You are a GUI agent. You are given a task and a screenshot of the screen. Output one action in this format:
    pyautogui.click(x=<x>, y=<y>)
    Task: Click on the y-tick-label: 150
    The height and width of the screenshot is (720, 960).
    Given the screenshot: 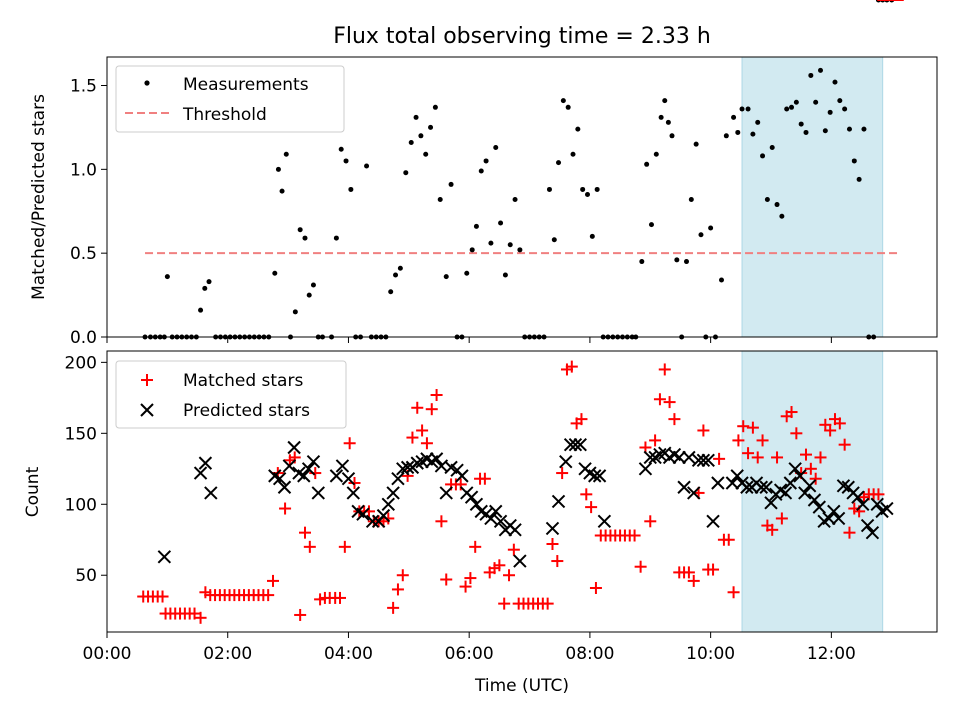 What is the action you would take?
    pyautogui.click(x=81, y=434)
    